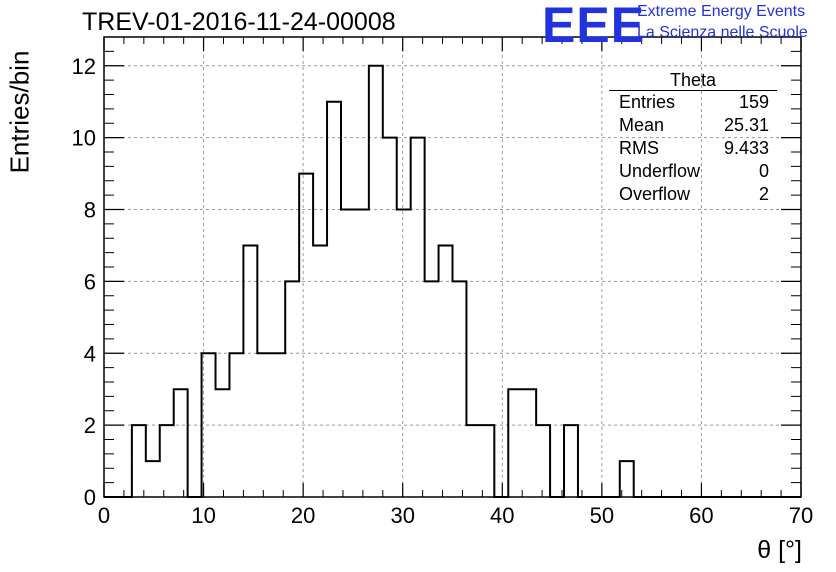  Describe the element at coordinates (746, 125) in the screenshot. I see `stat-value: 25.31` at that location.